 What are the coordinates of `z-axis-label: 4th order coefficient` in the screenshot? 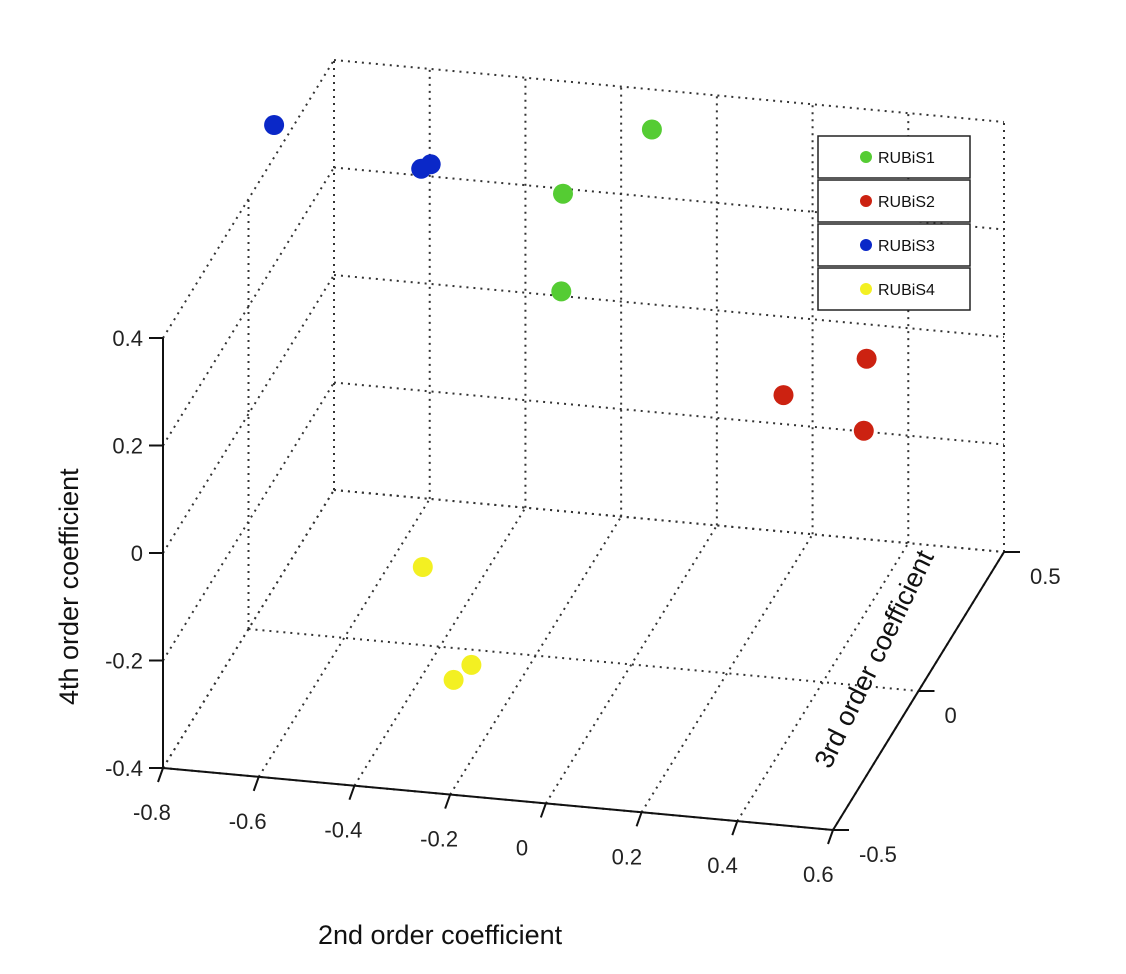 It's located at (69, 586).